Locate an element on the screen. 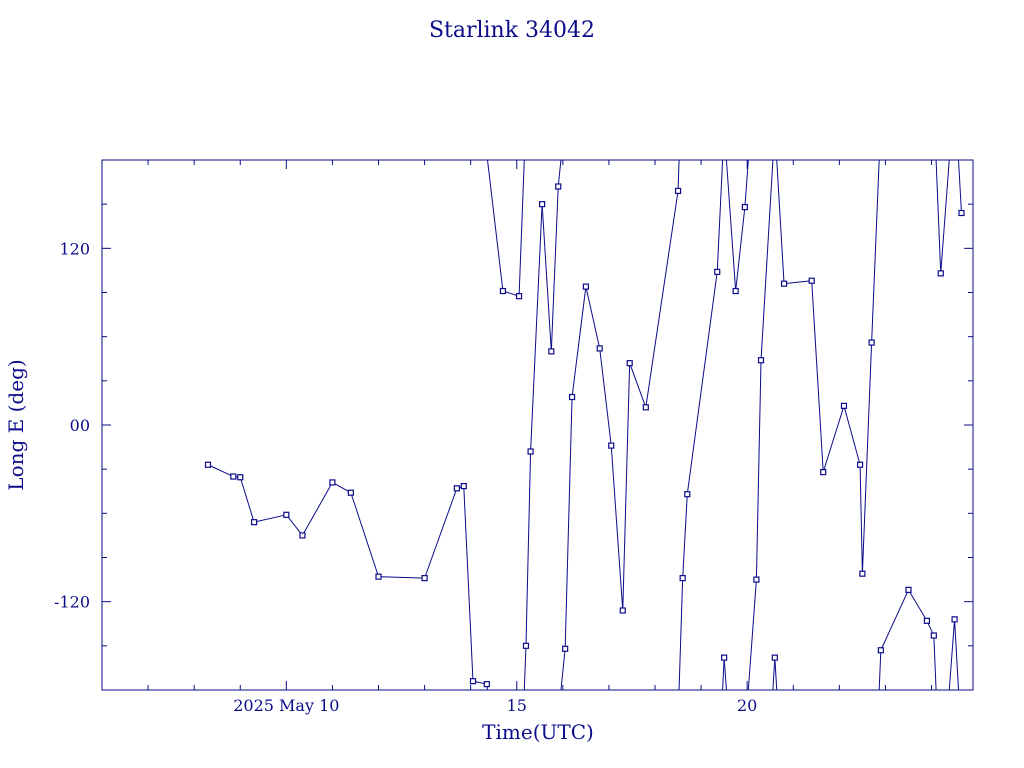 This screenshot has height=768, width=1024. x-axis-label: Time(UTC) is located at coordinates (538, 732).